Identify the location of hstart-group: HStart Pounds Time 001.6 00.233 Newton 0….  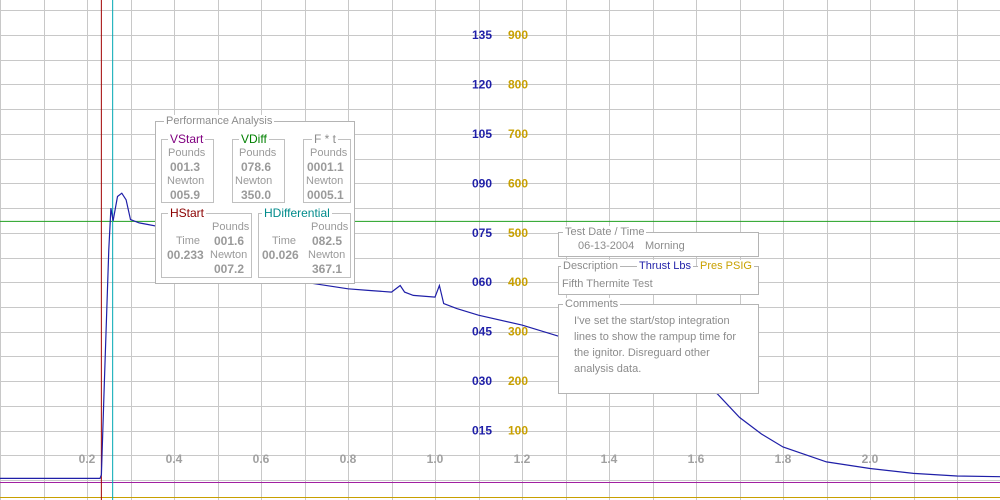
(206, 242).